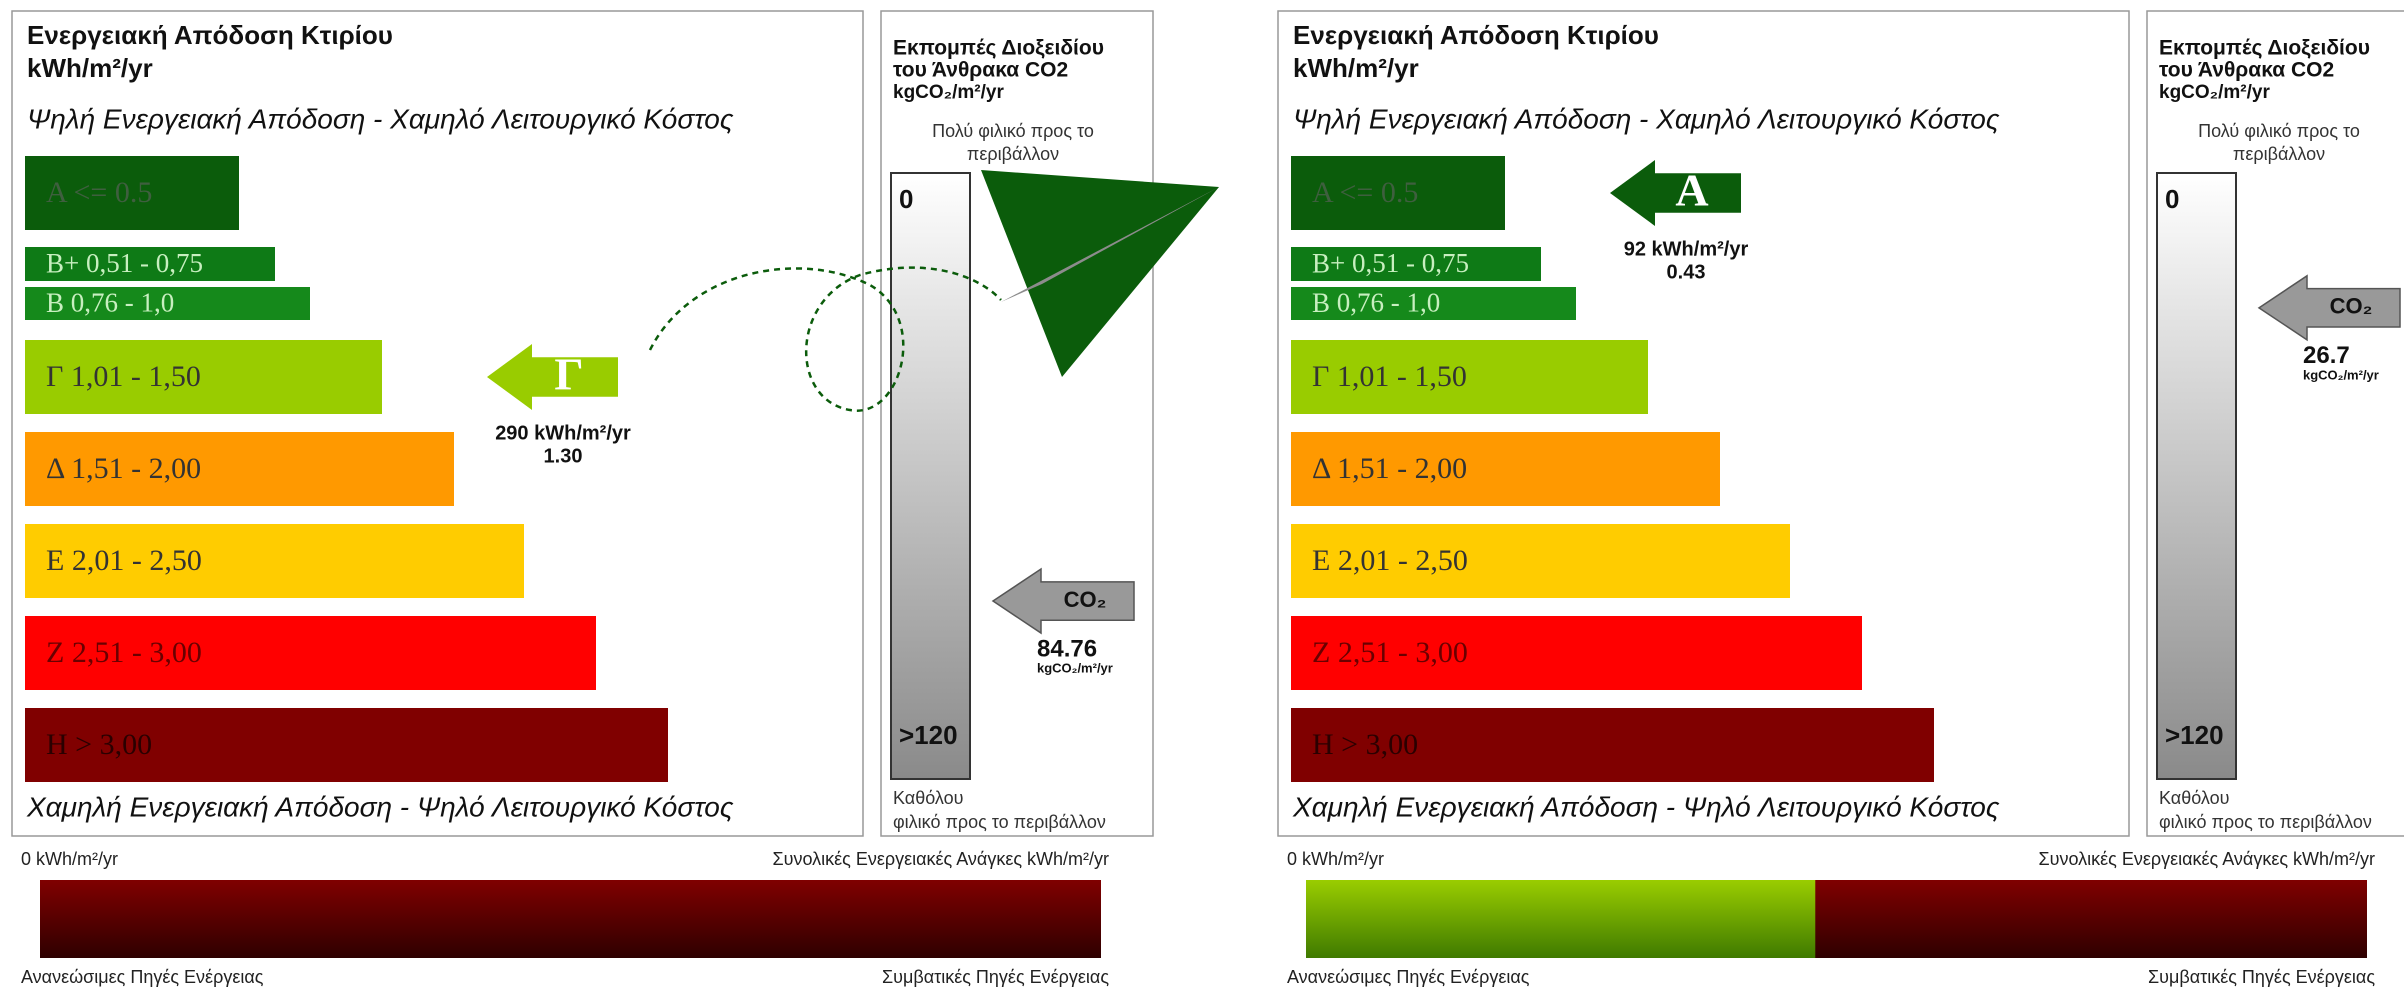 The height and width of the screenshot is (991, 2404). I want to click on co2-value: 84.76, so click(1067, 648).